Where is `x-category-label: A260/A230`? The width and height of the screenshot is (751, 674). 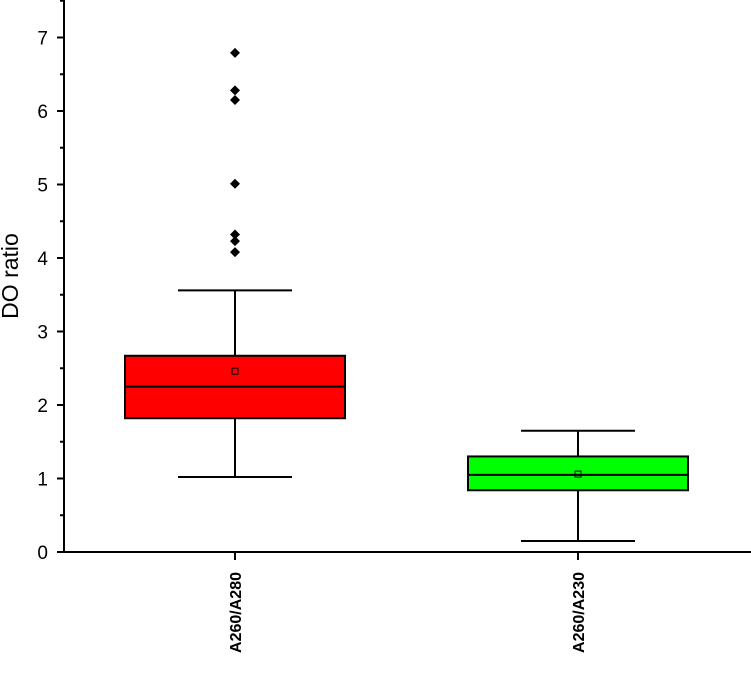
x-category-label: A260/A230 is located at coordinates (579, 612).